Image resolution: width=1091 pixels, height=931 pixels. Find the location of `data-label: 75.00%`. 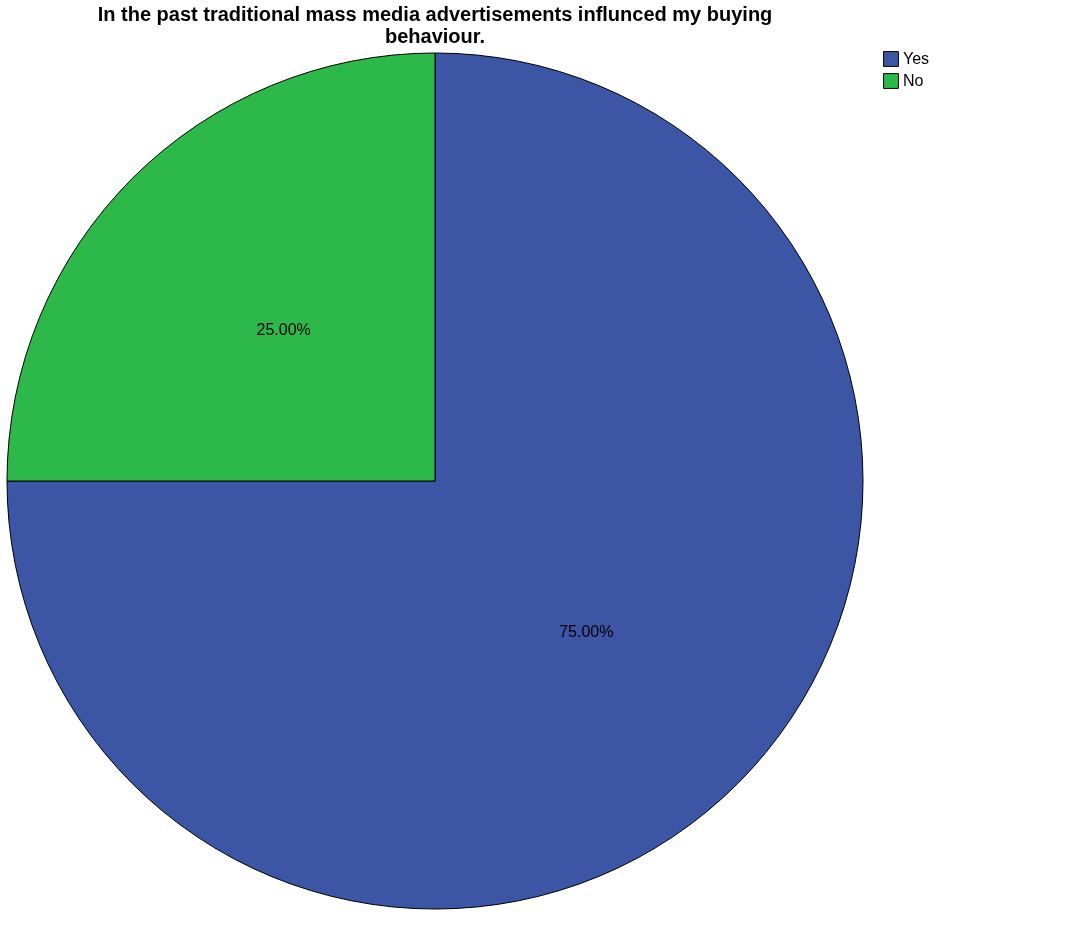

data-label: 75.00% is located at coordinates (586, 632).